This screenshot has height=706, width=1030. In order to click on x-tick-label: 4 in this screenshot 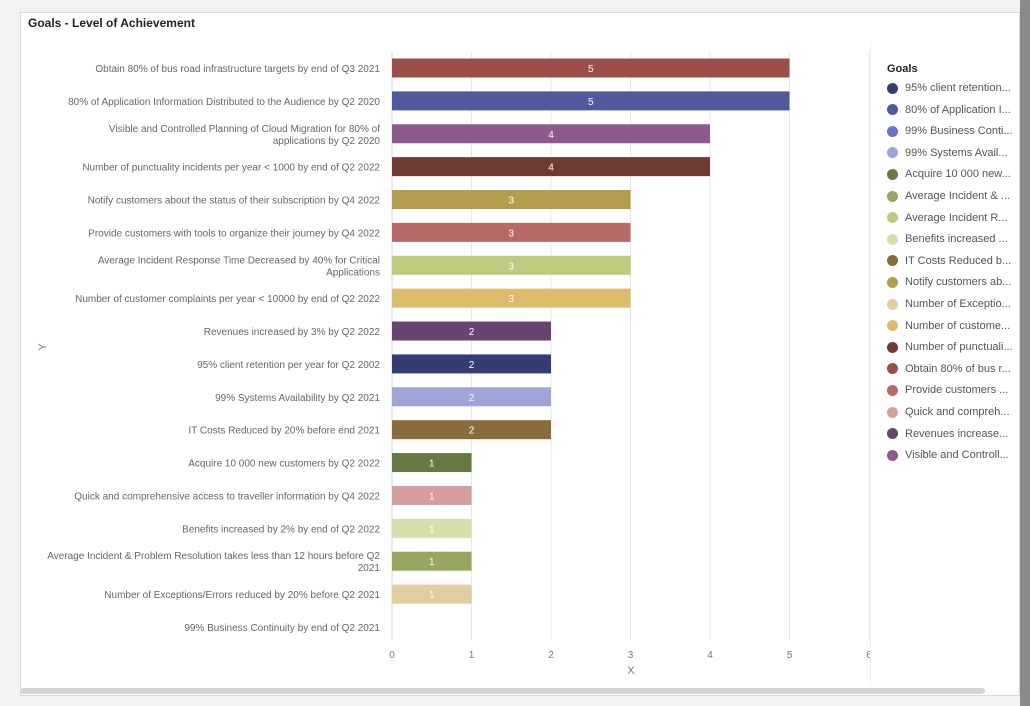, I will do `click(710, 655)`.